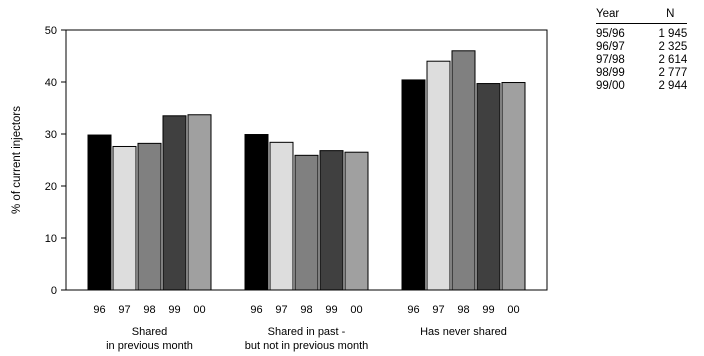 Image resolution: width=704 pixels, height=356 pixels. What do you see at coordinates (51, 31) in the screenshot?
I see `y-tick-label: 50` at bounding box center [51, 31].